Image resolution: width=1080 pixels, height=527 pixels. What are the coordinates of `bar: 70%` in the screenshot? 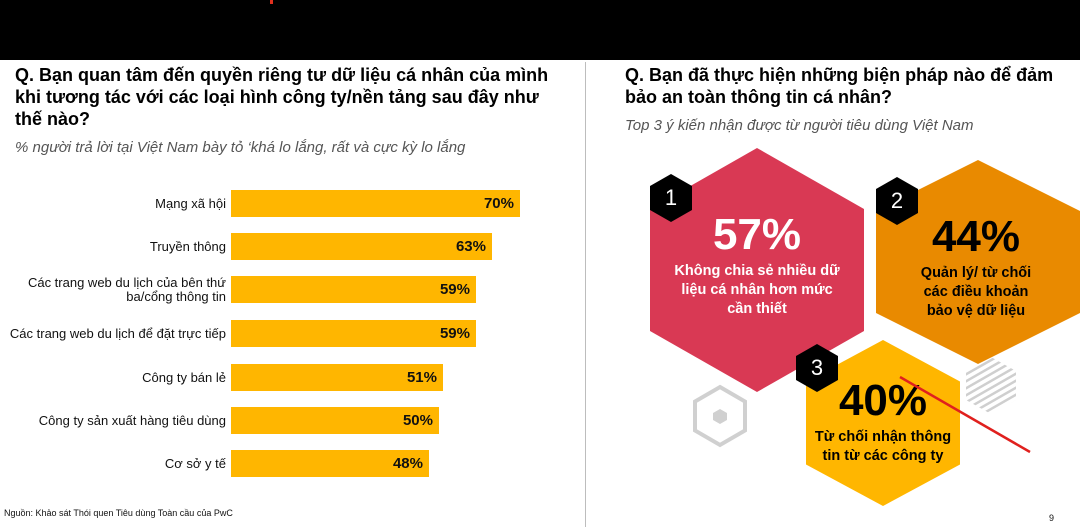 It's located at (375, 203).